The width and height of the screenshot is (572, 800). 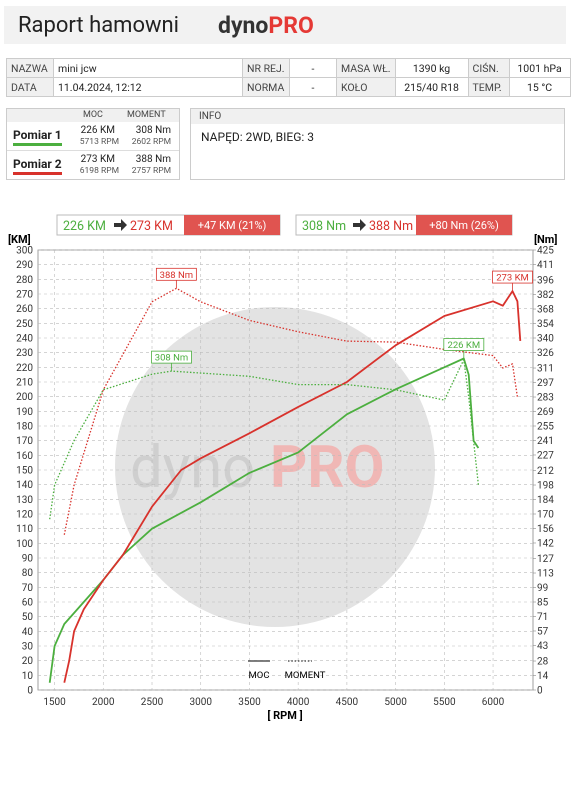 What do you see at coordinates (24, 529) in the screenshot?
I see `y-tick-label: 110` at bounding box center [24, 529].